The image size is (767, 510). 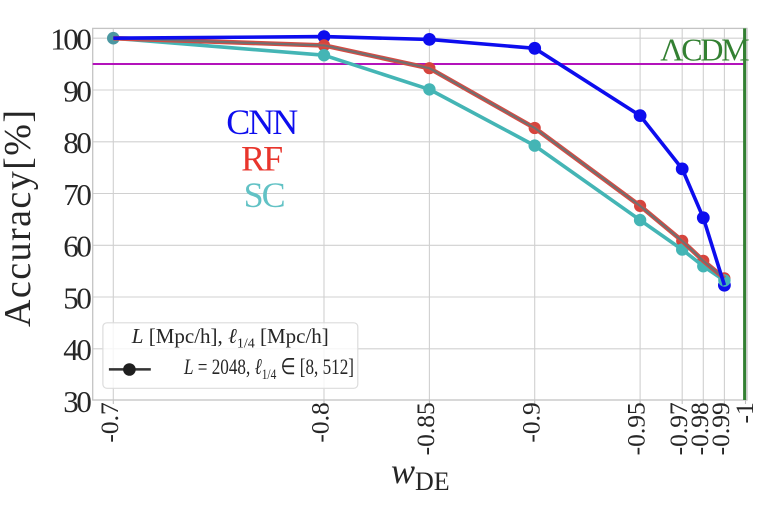 What do you see at coordinates (744, 412) in the screenshot?
I see `svg-text: -1` at bounding box center [744, 412].